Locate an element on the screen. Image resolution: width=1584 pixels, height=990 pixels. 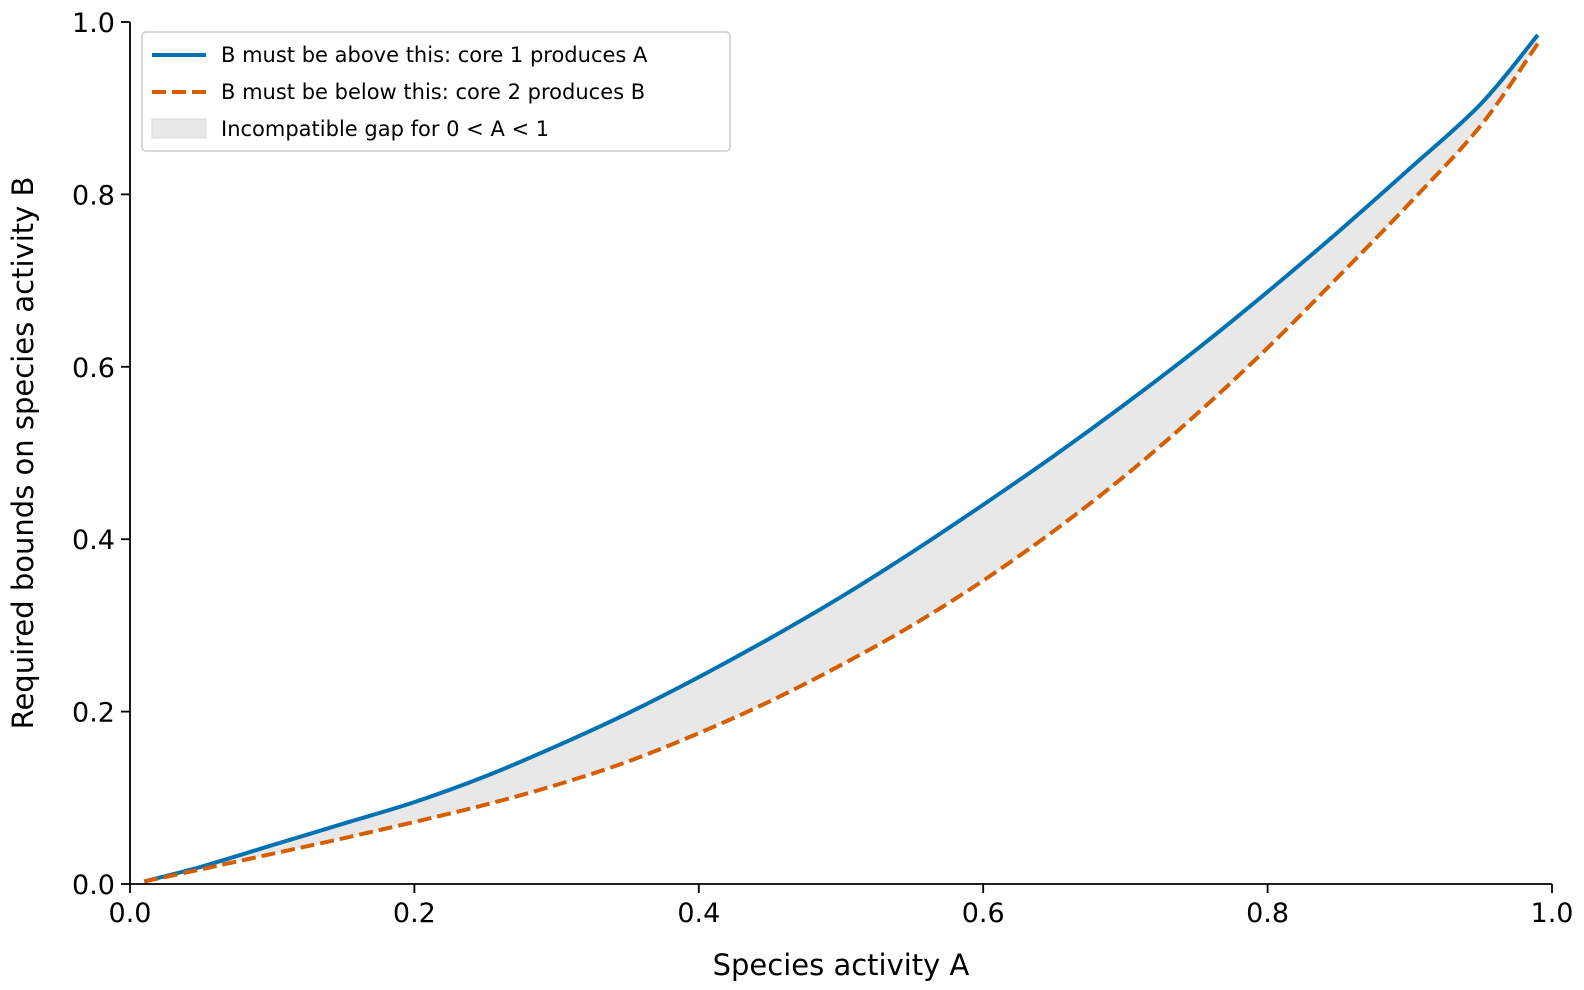
x-axis-title: Species activity A is located at coordinates (841, 965).